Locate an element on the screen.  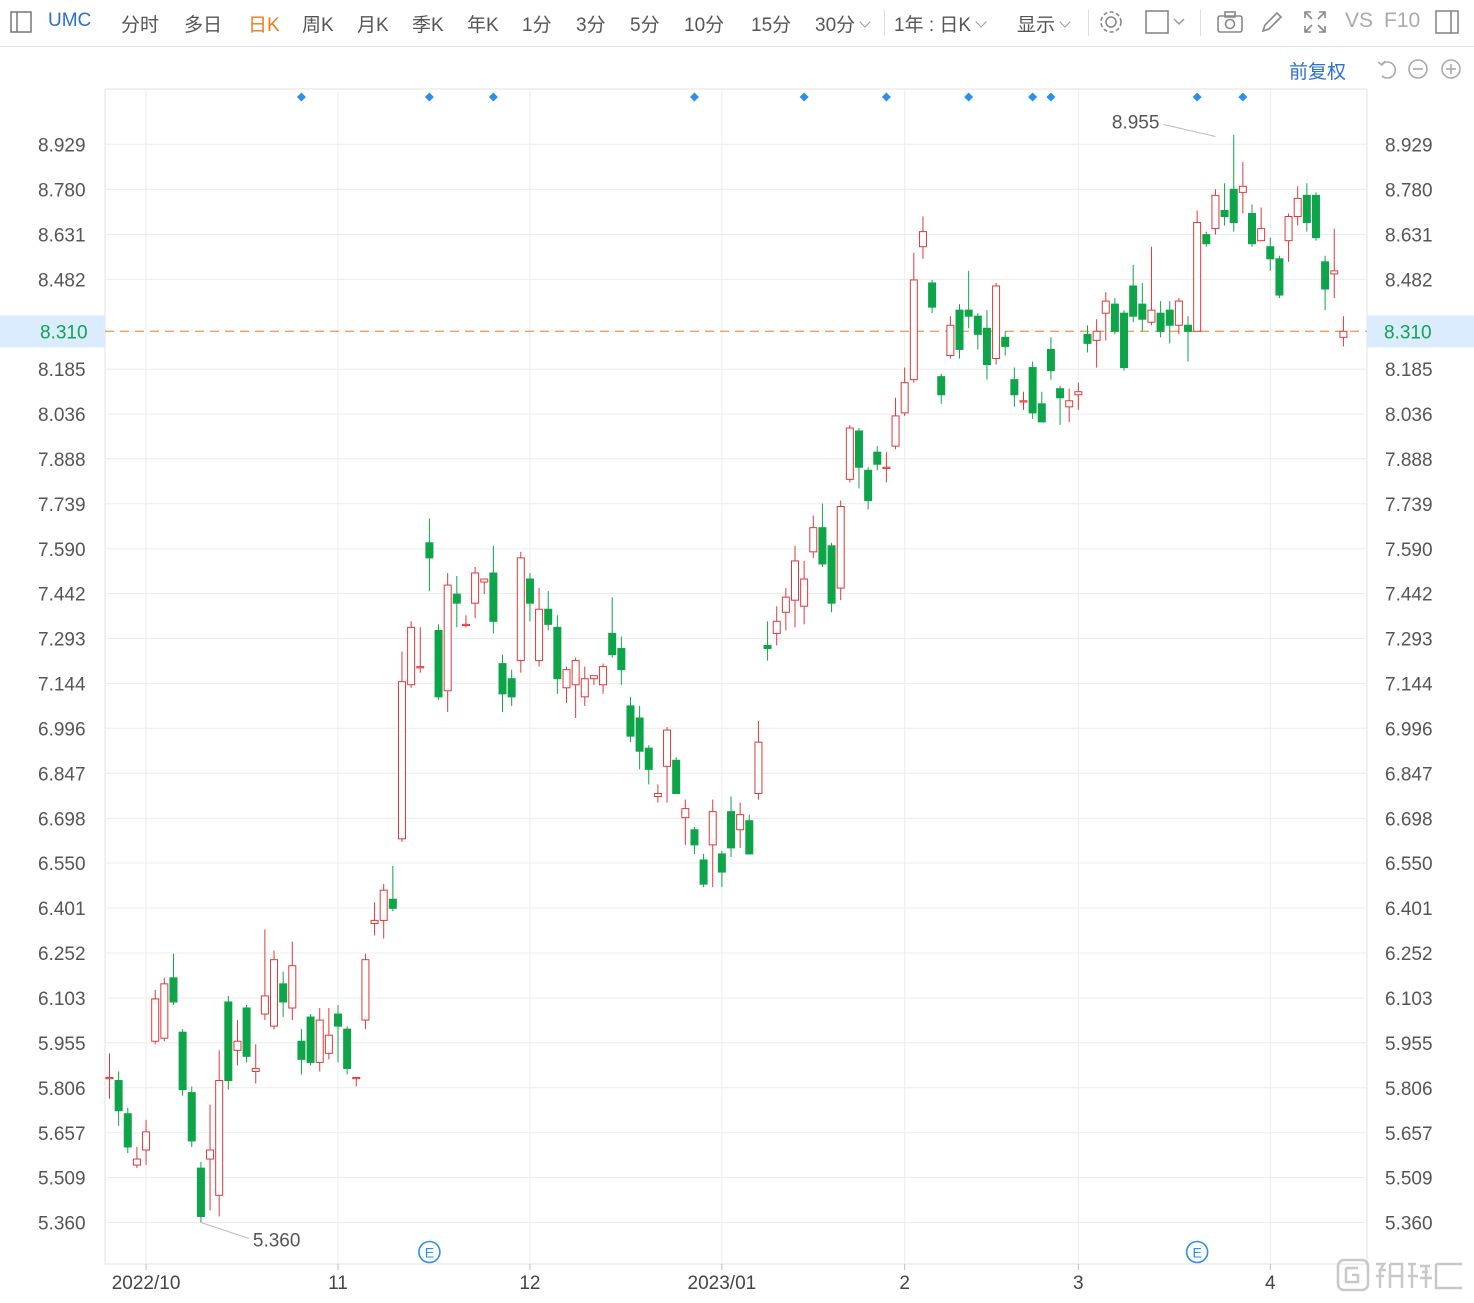
sidebar-icon is located at coordinates (1447, 22).